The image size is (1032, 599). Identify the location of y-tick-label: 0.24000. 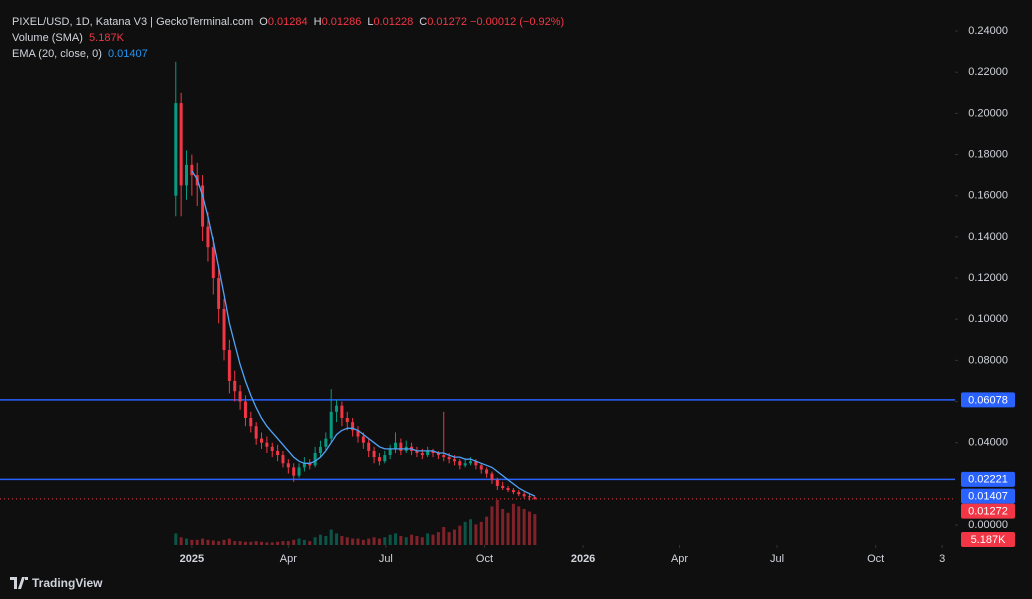
(988, 31).